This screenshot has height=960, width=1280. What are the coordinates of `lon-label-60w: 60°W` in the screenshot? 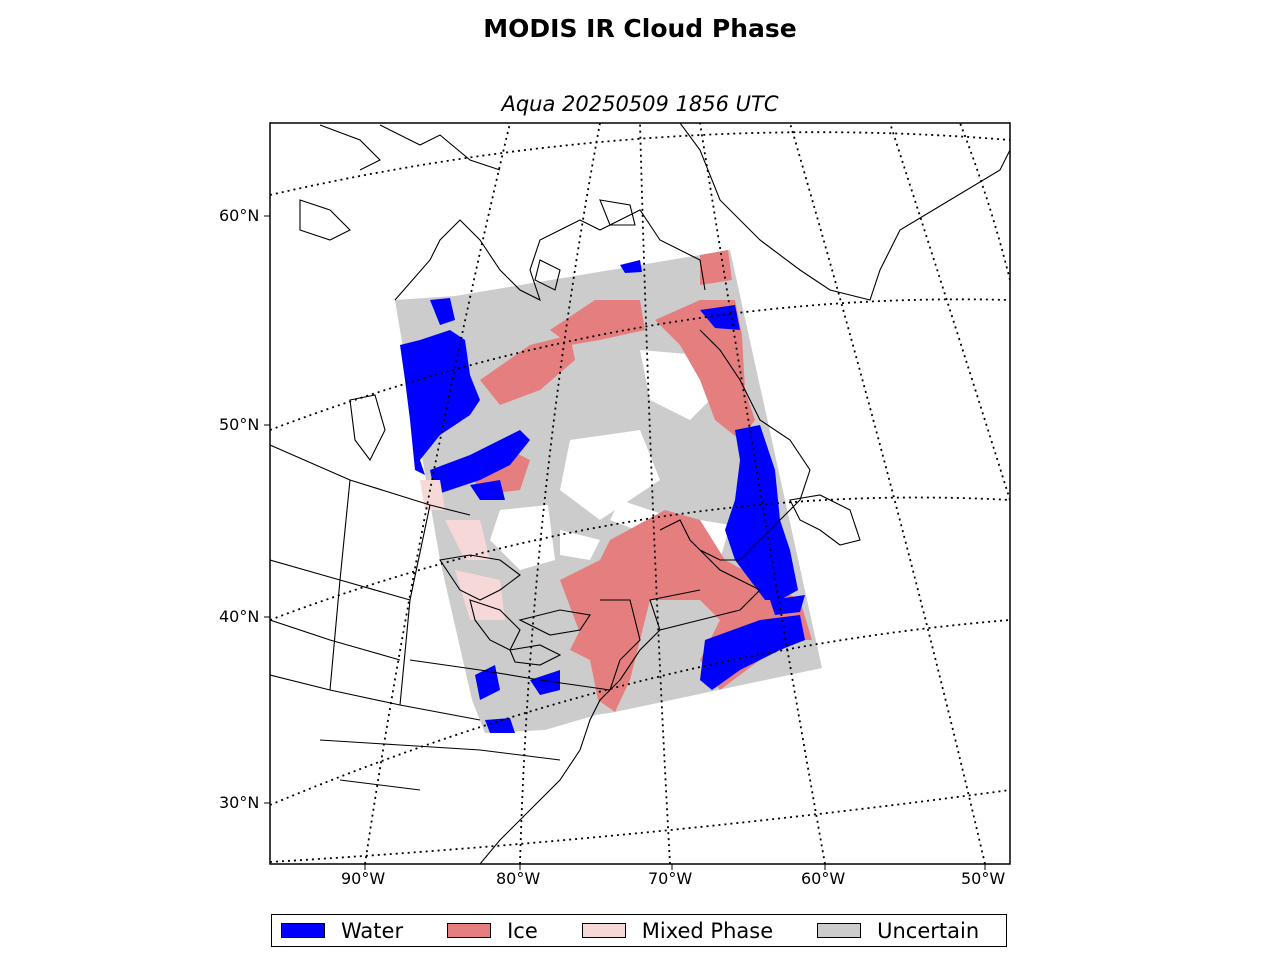 It's located at (823, 878).